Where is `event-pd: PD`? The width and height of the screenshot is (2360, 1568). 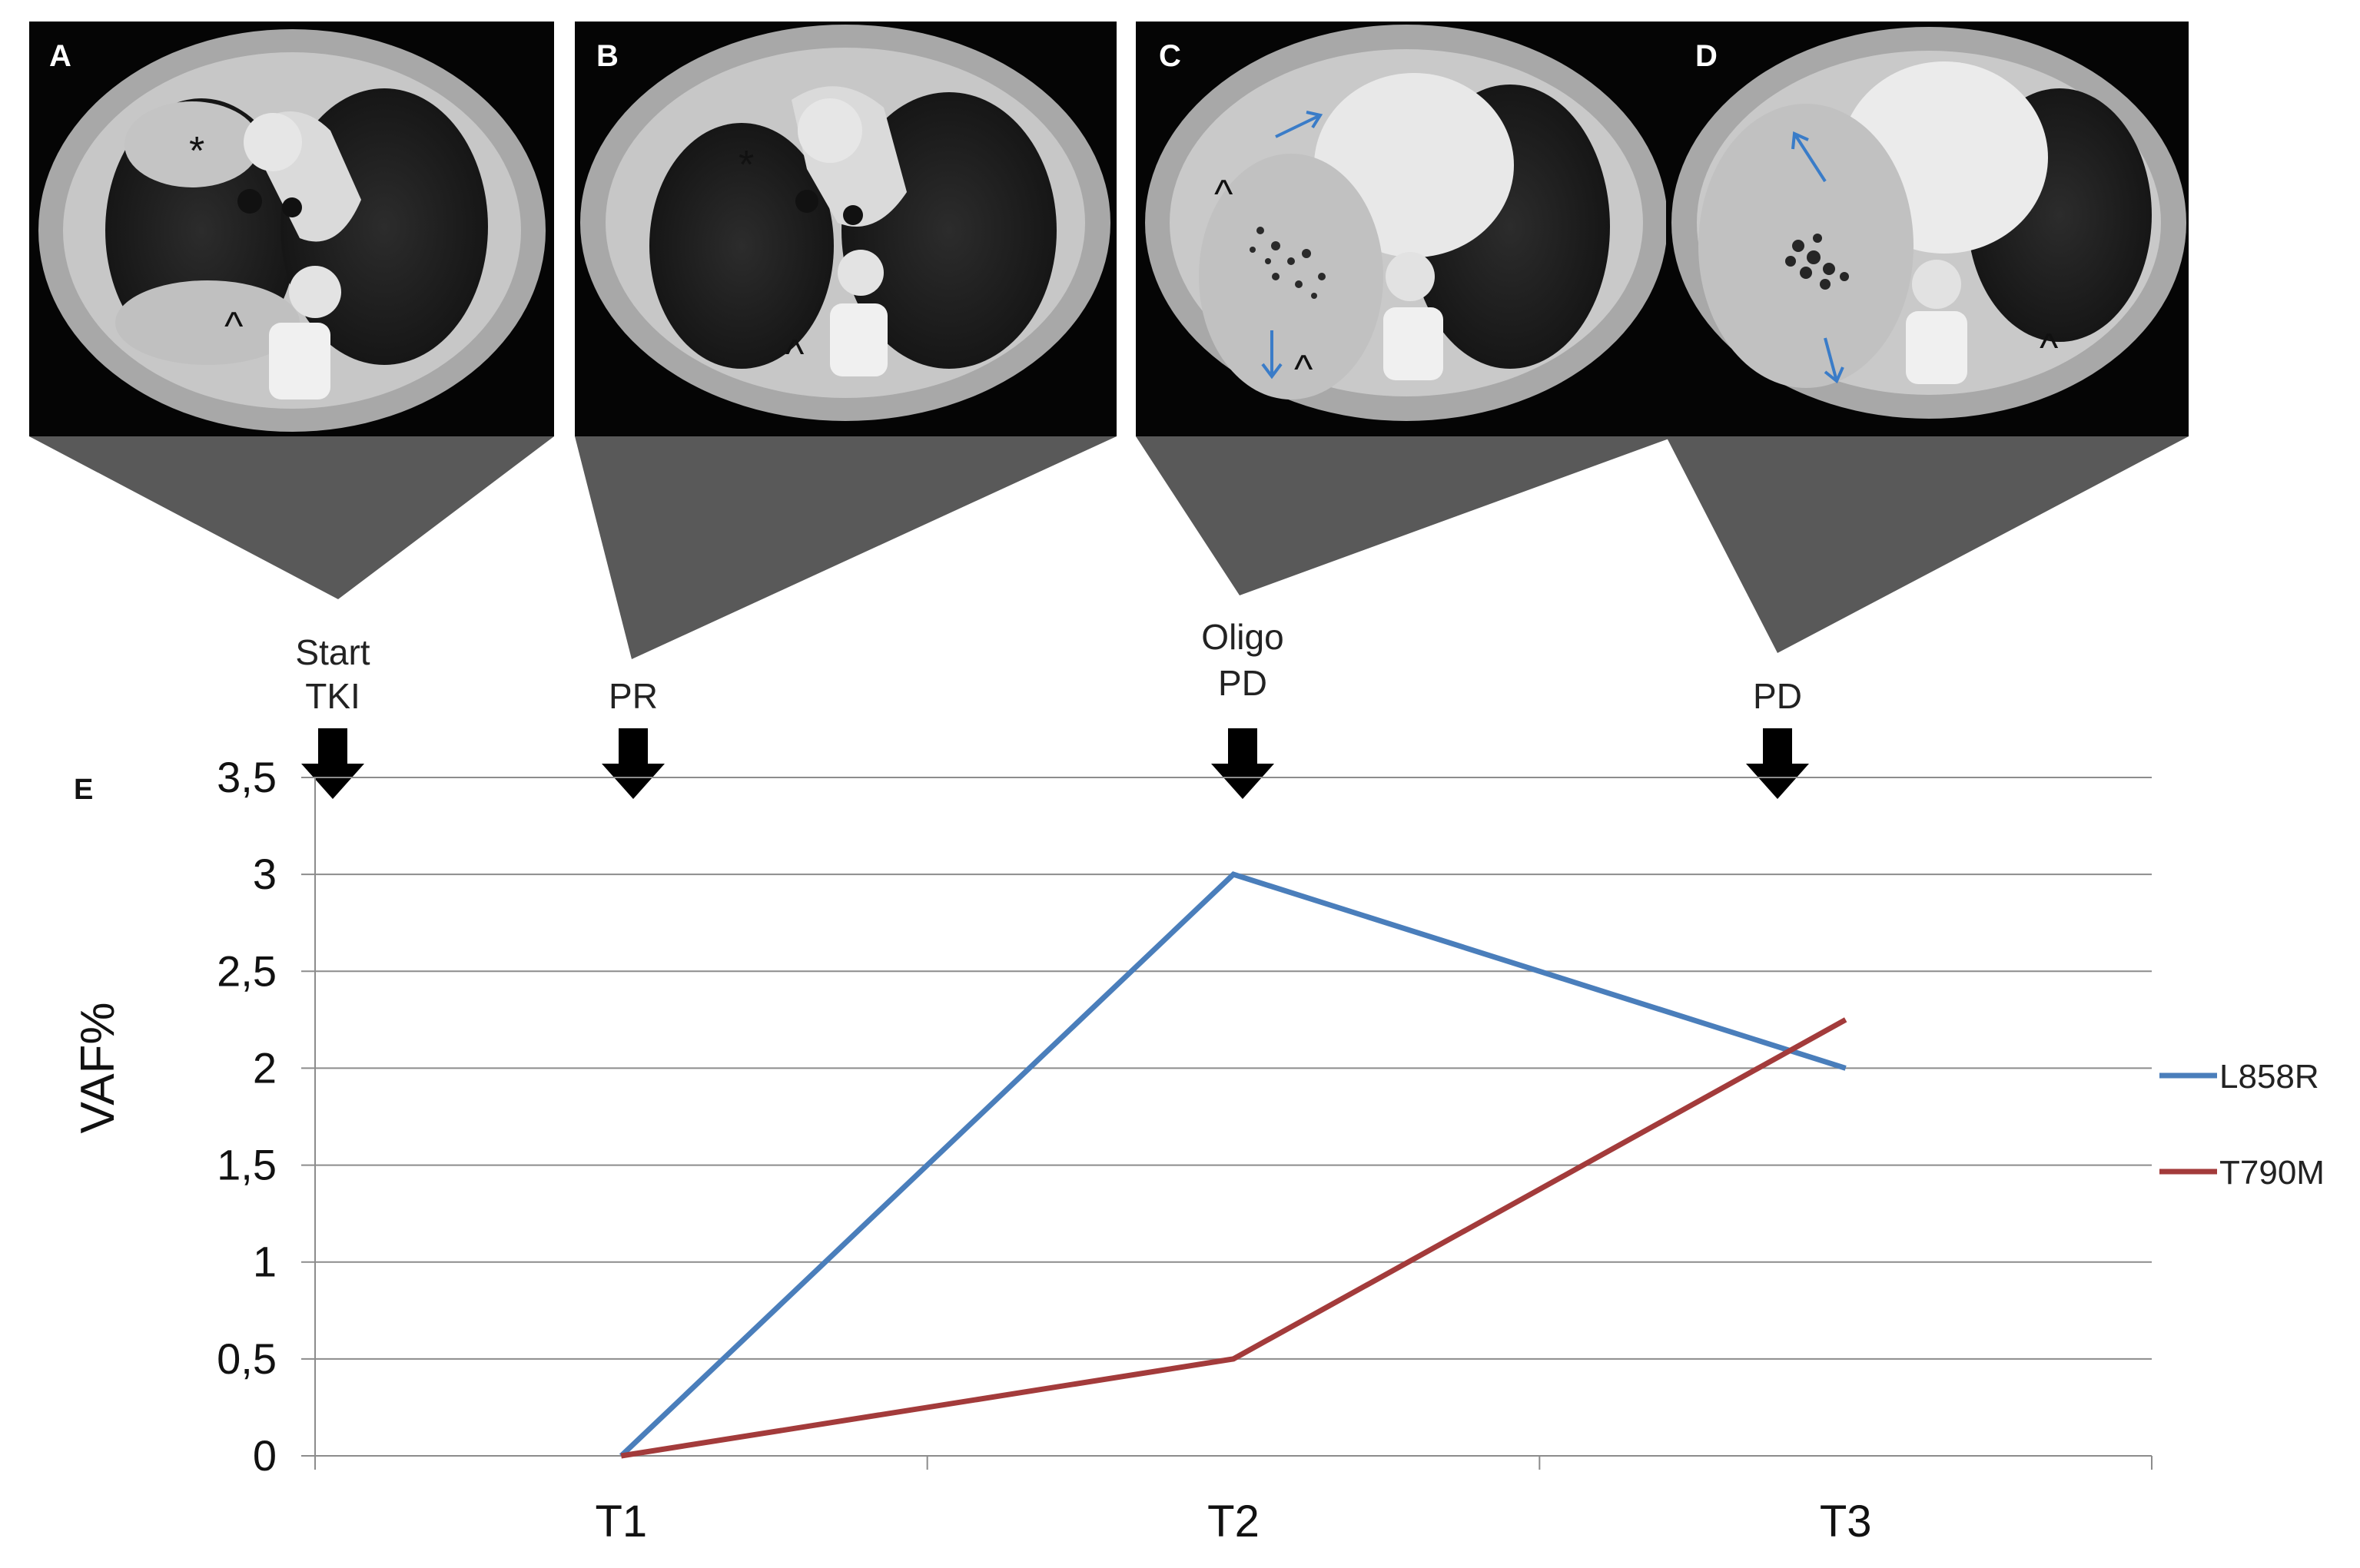 event-pd: PD is located at coordinates (1777, 737).